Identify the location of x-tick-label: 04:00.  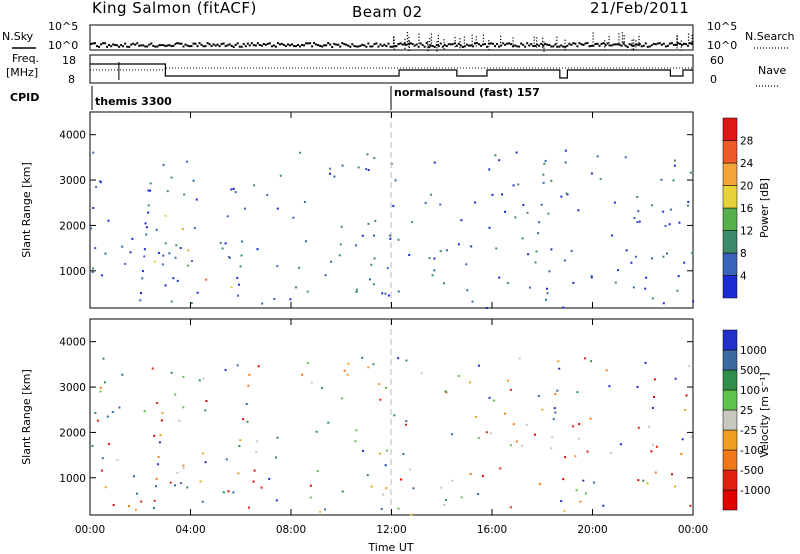
(190, 530).